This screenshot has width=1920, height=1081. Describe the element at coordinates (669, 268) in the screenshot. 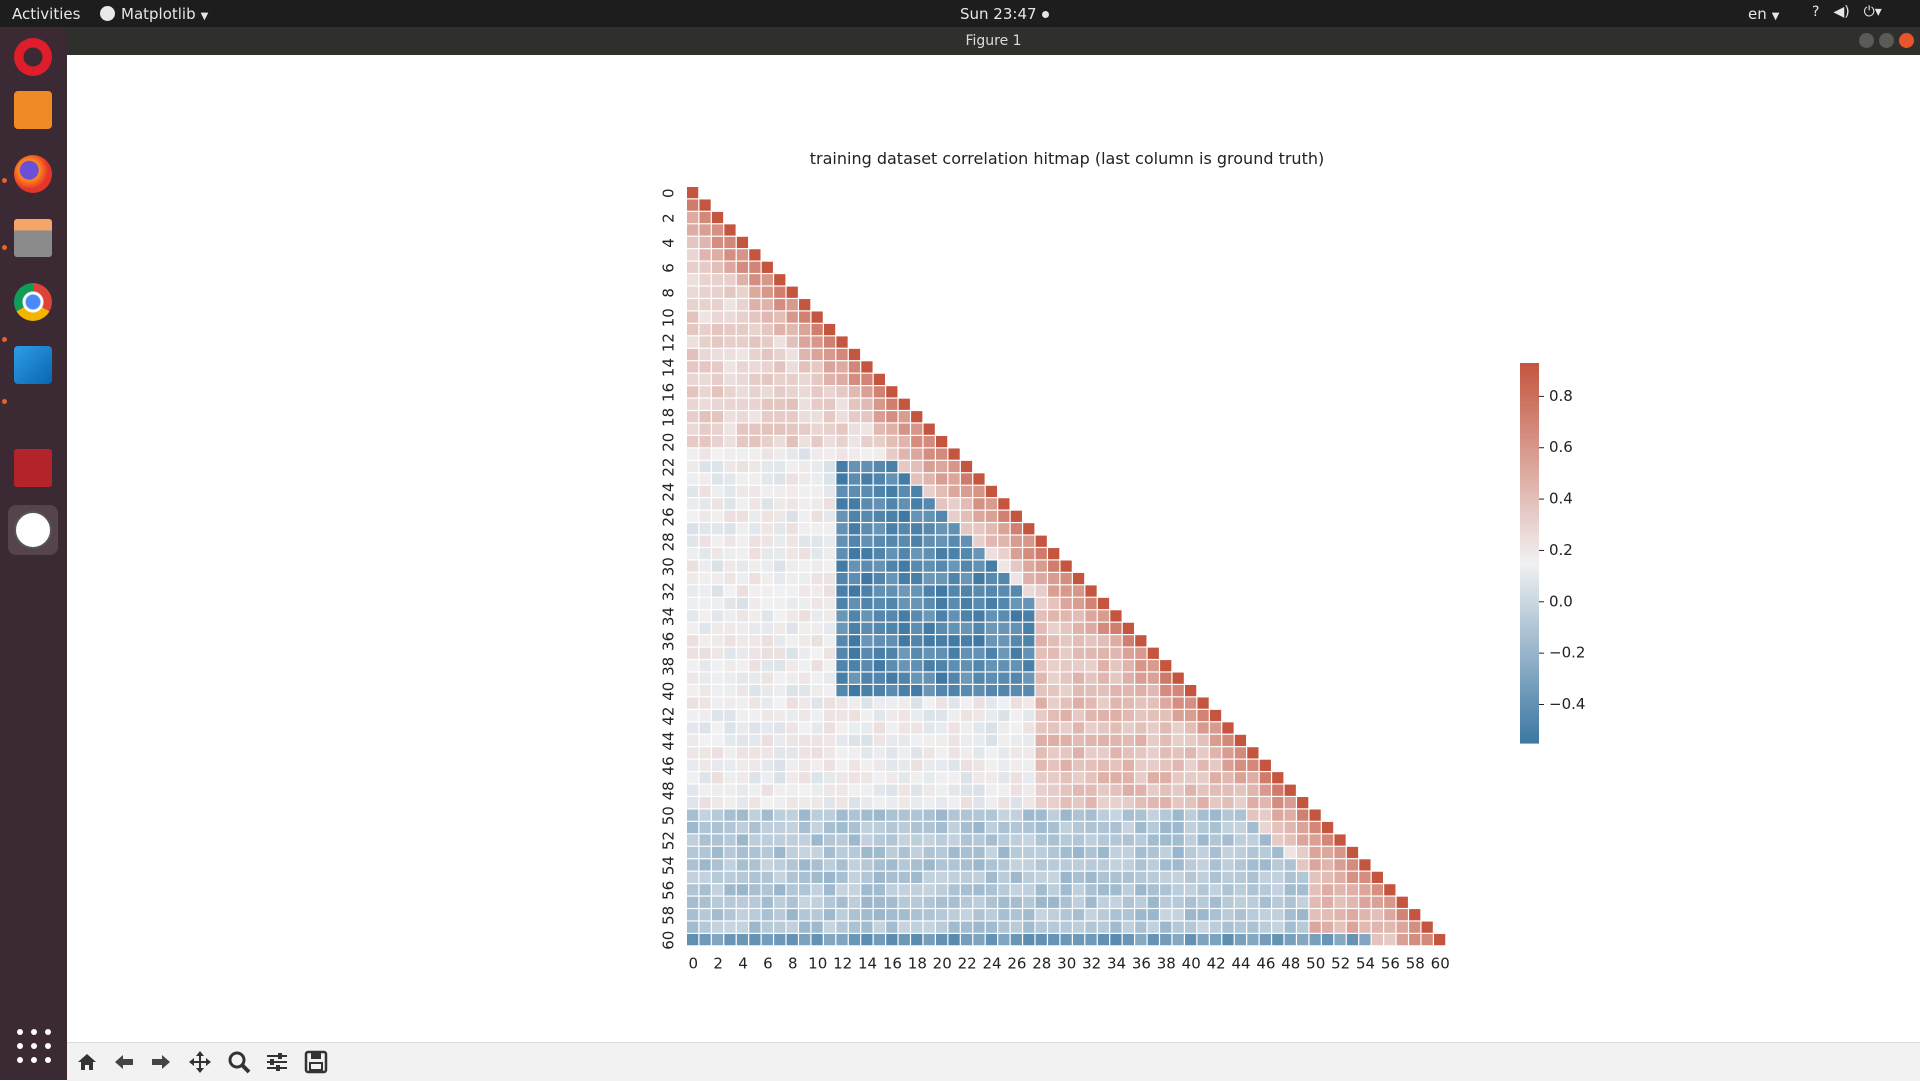

I see `y-tick-label: 6` at that location.